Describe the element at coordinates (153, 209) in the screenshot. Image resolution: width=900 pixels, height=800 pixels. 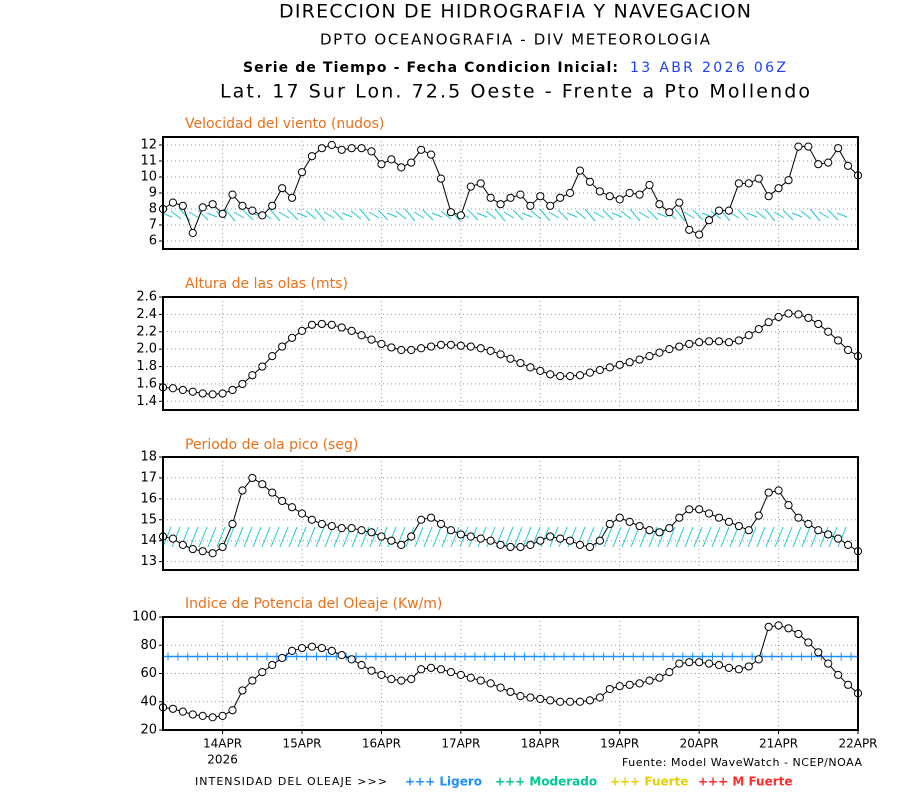
I see `y-tick-label: 8` at that location.